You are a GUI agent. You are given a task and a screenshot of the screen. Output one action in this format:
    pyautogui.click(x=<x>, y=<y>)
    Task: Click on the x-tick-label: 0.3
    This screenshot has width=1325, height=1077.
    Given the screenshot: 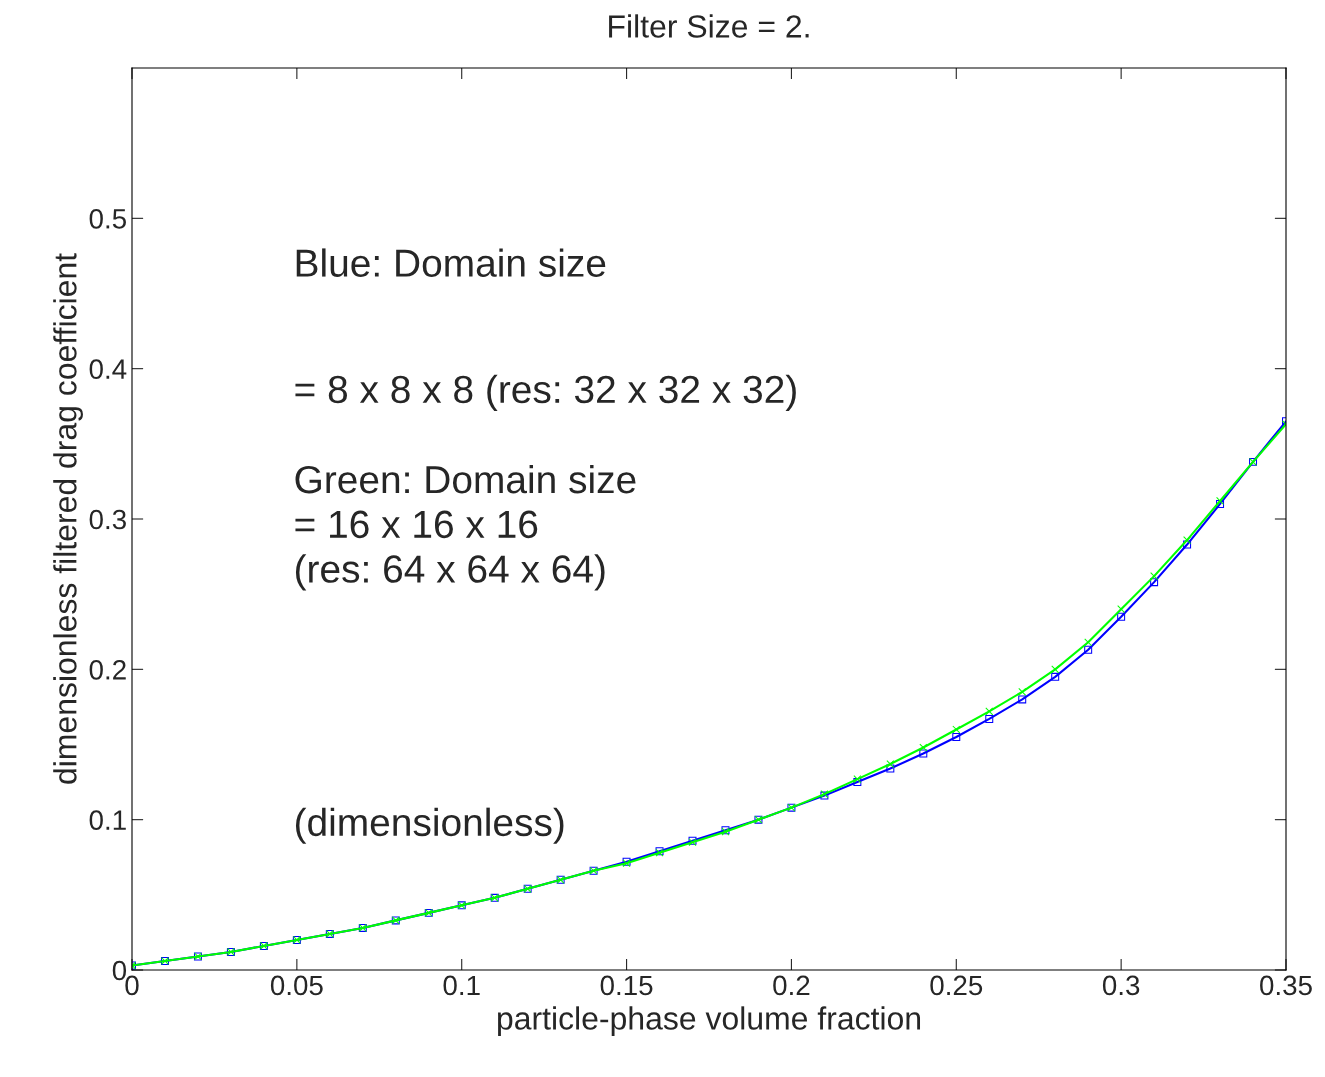 What is the action you would take?
    pyautogui.click(x=1121, y=985)
    